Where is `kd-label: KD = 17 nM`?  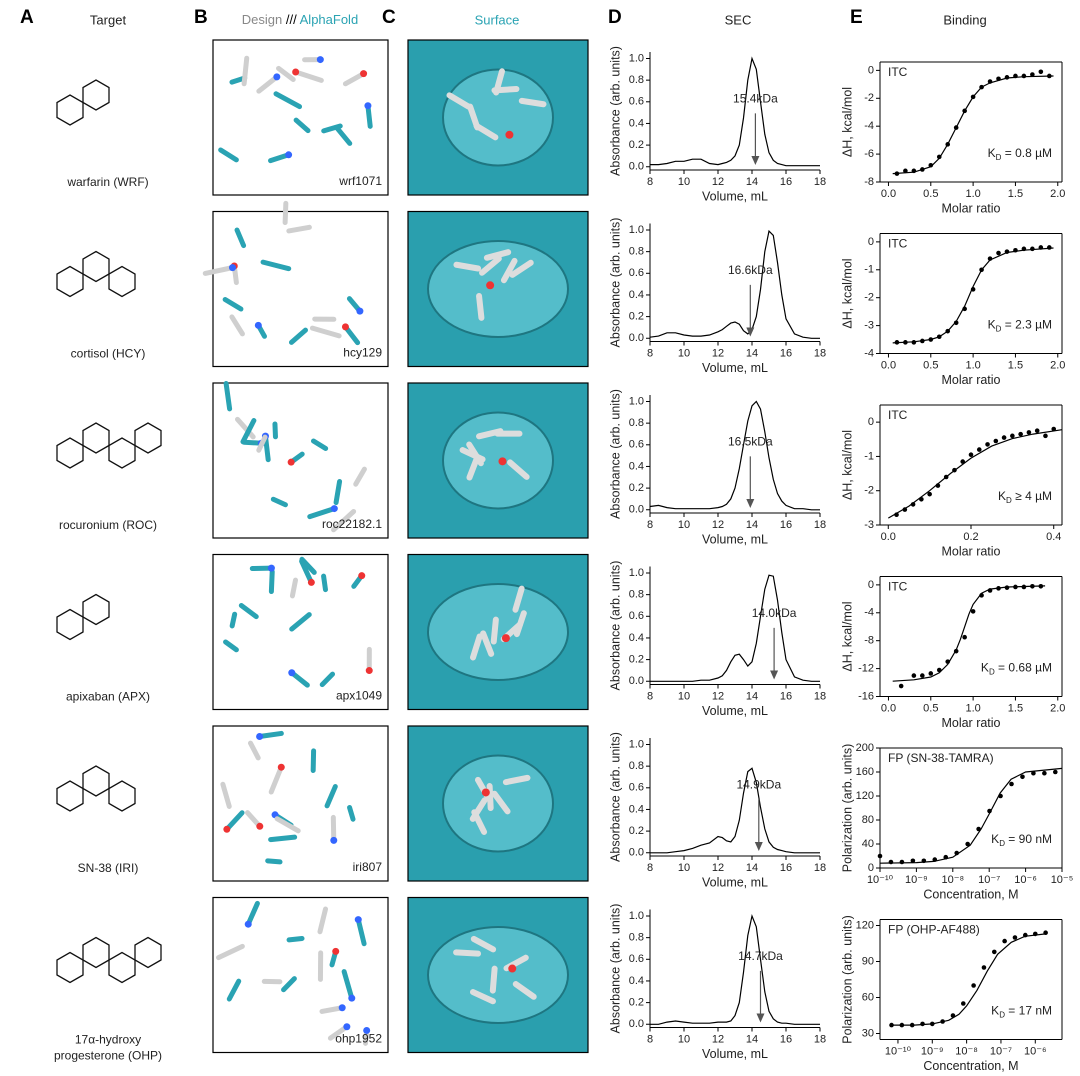 kd-label: KD = 17 nM is located at coordinates (1021, 1012).